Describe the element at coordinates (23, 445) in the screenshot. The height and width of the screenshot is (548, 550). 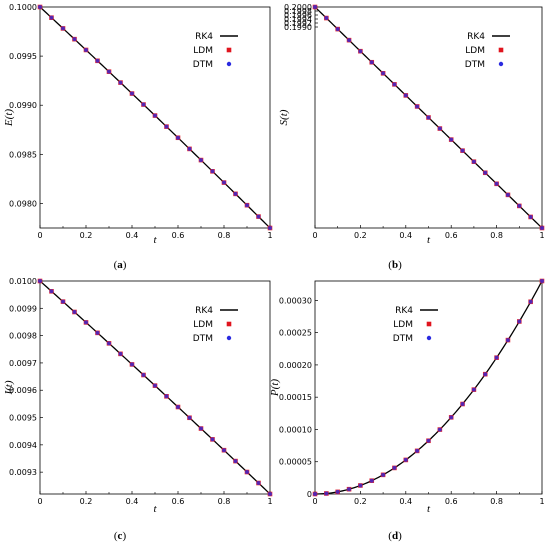
I see `y-tick-label: 0.0094` at that location.